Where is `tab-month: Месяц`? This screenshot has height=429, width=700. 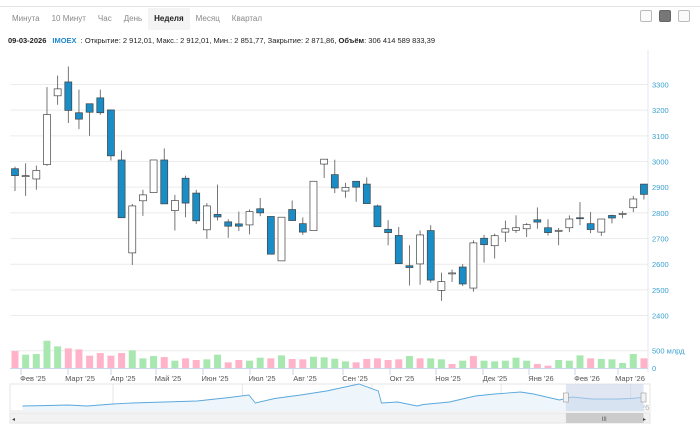
tab-month: Месяц is located at coordinates (207, 18).